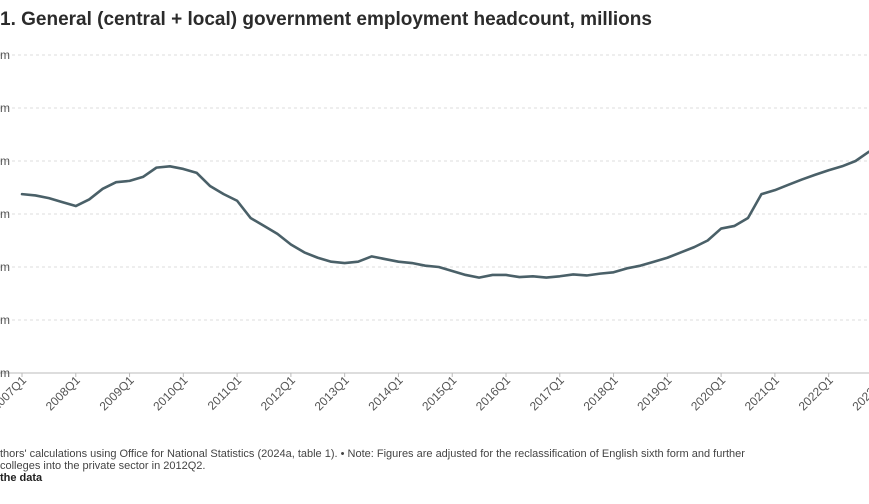 This screenshot has width=869, height=504. What do you see at coordinates (601, 393) in the screenshot?
I see `x-tick-label: 2018Q1` at bounding box center [601, 393].